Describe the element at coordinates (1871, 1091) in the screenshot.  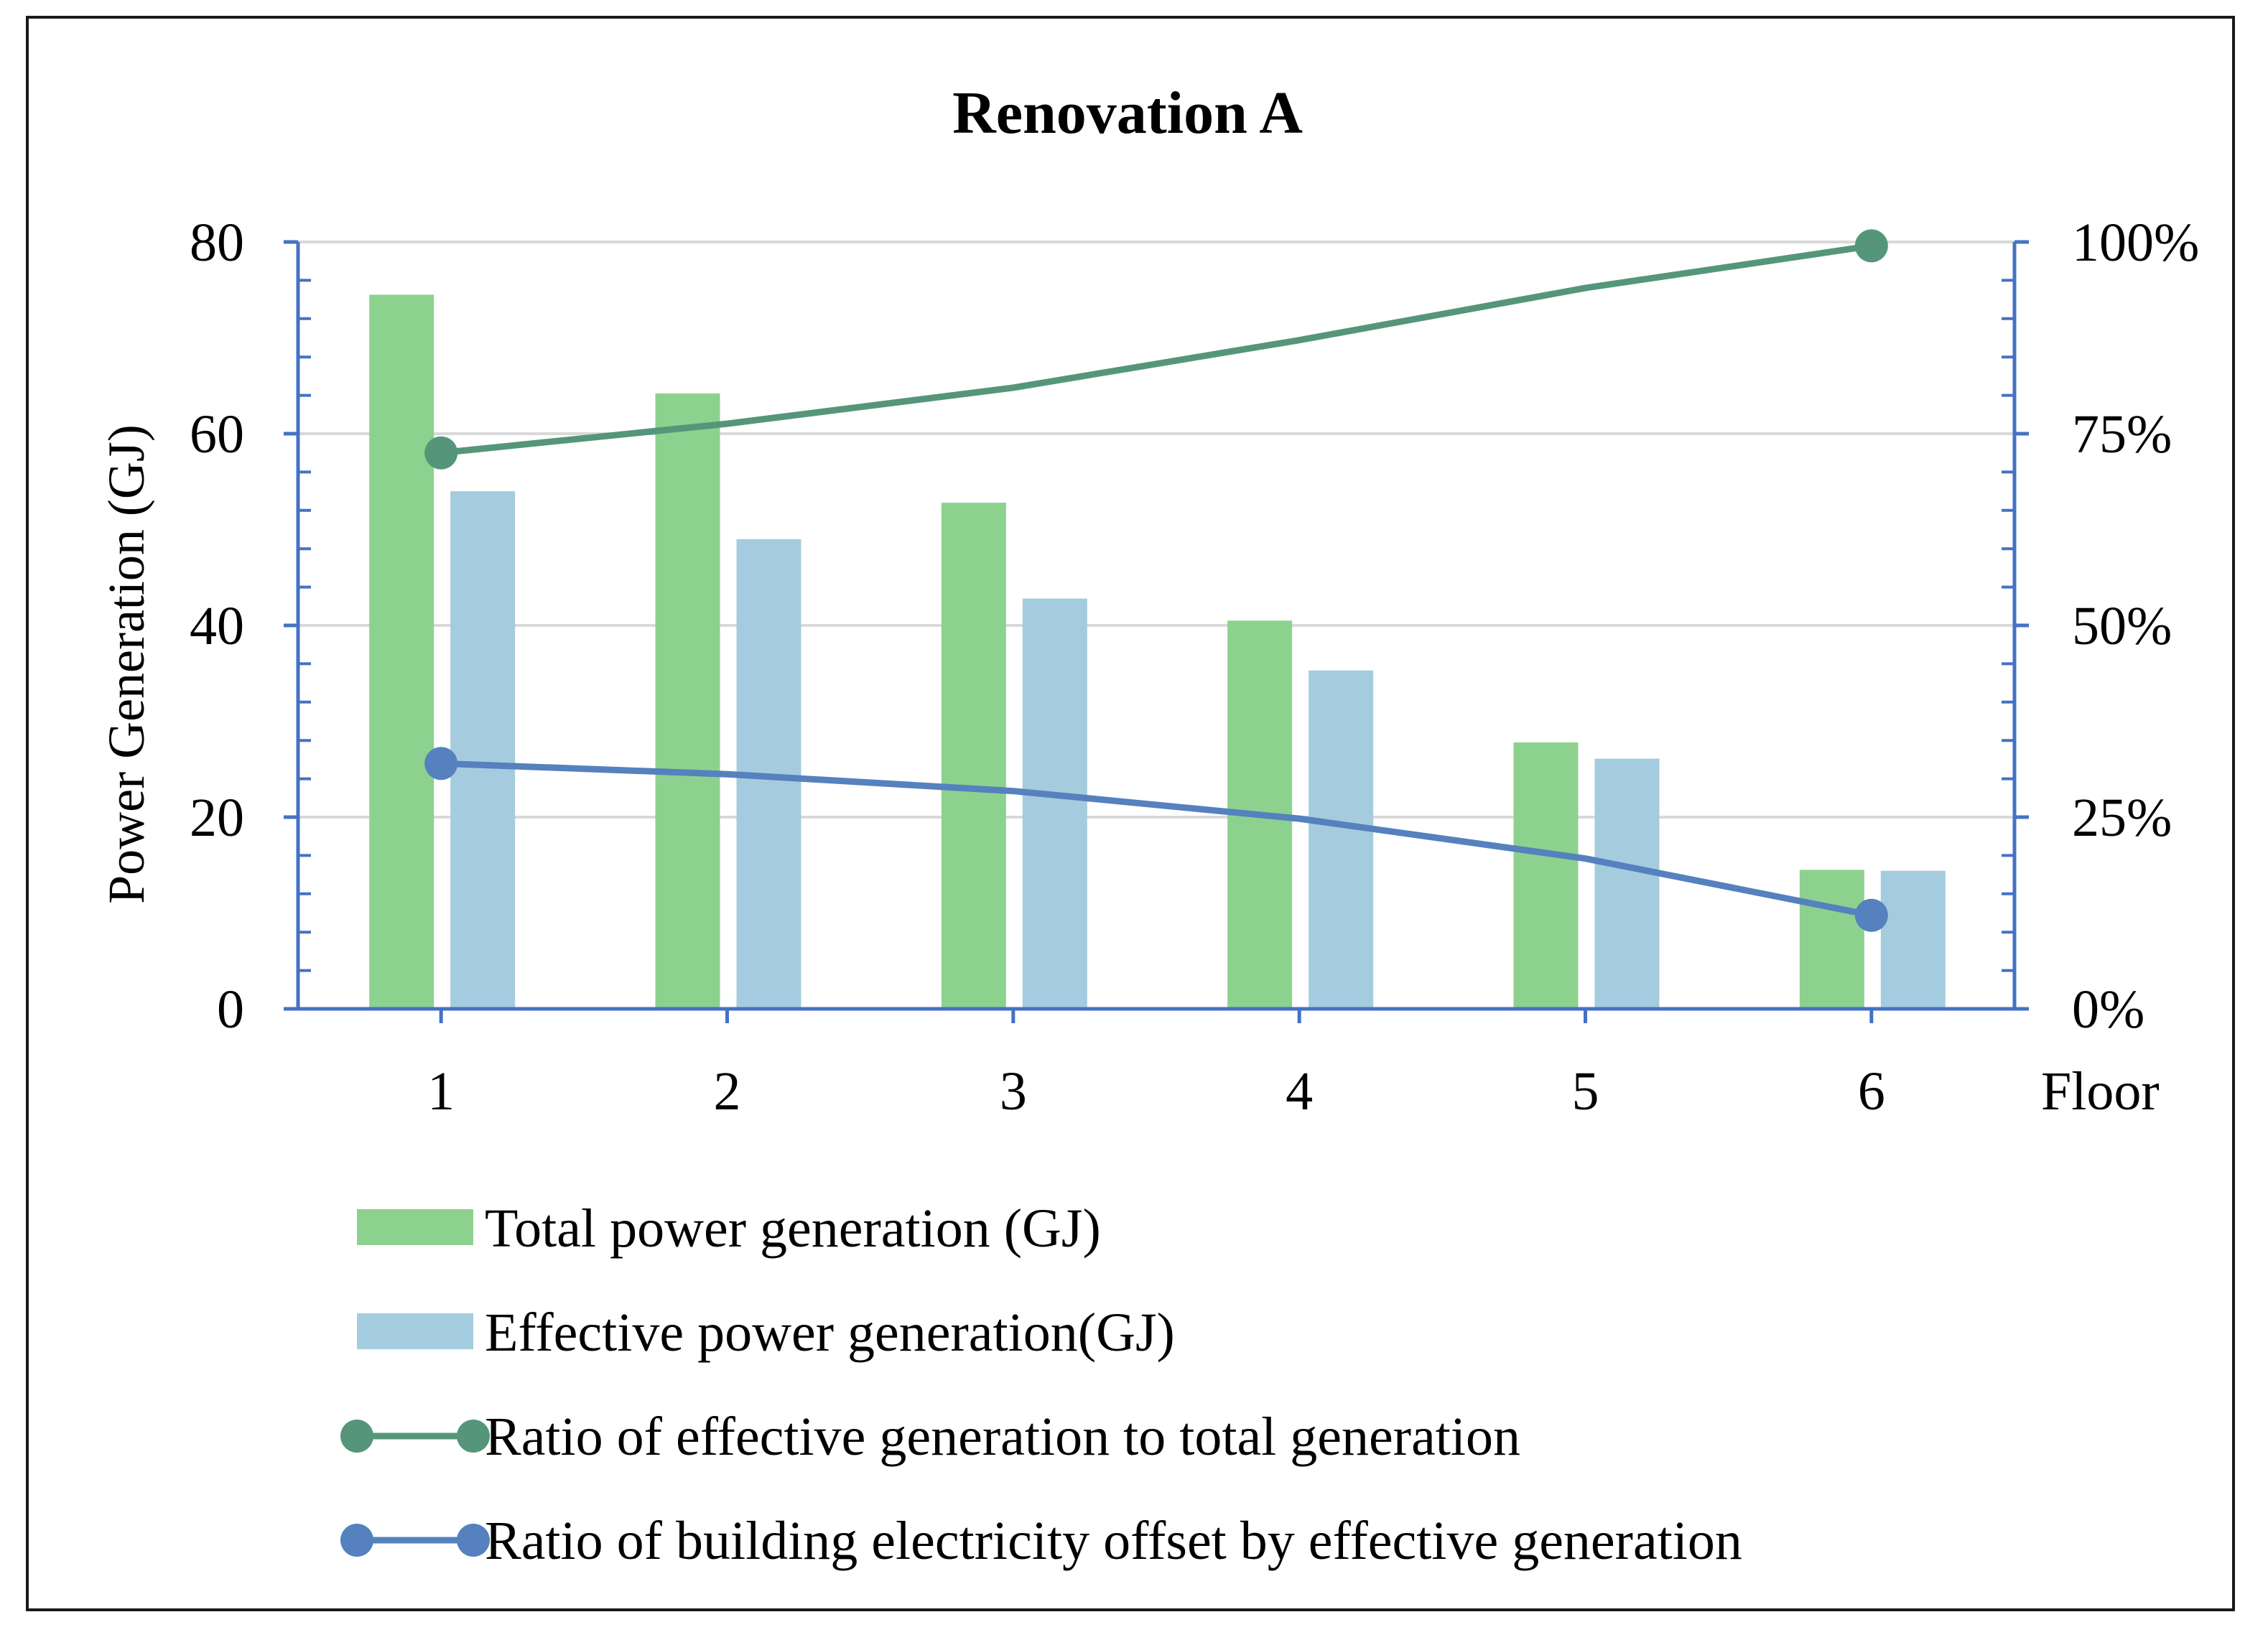
I see `x-tick-label: 6` at that location.